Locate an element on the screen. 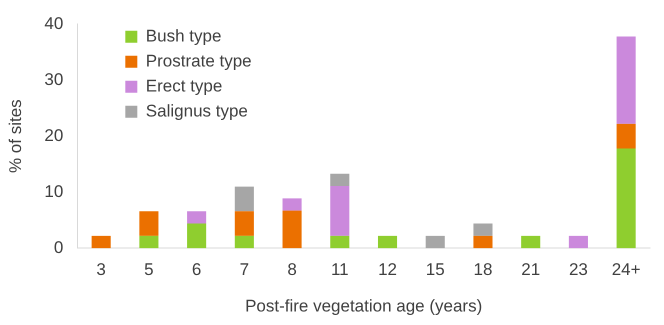 Image resolution: width=664 pixels, height=325 pixels. legend-label: Erect type is located at coordinates (184, 86).